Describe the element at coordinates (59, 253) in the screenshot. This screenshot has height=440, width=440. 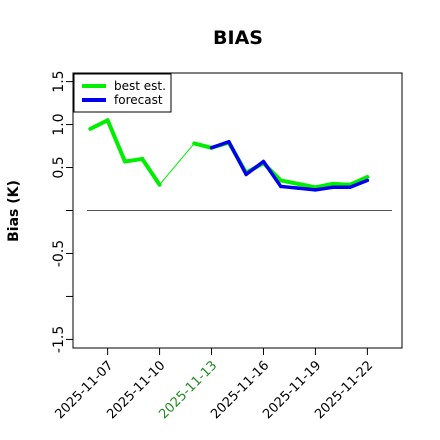
I see `y-tick-label: -0.5` at that location.